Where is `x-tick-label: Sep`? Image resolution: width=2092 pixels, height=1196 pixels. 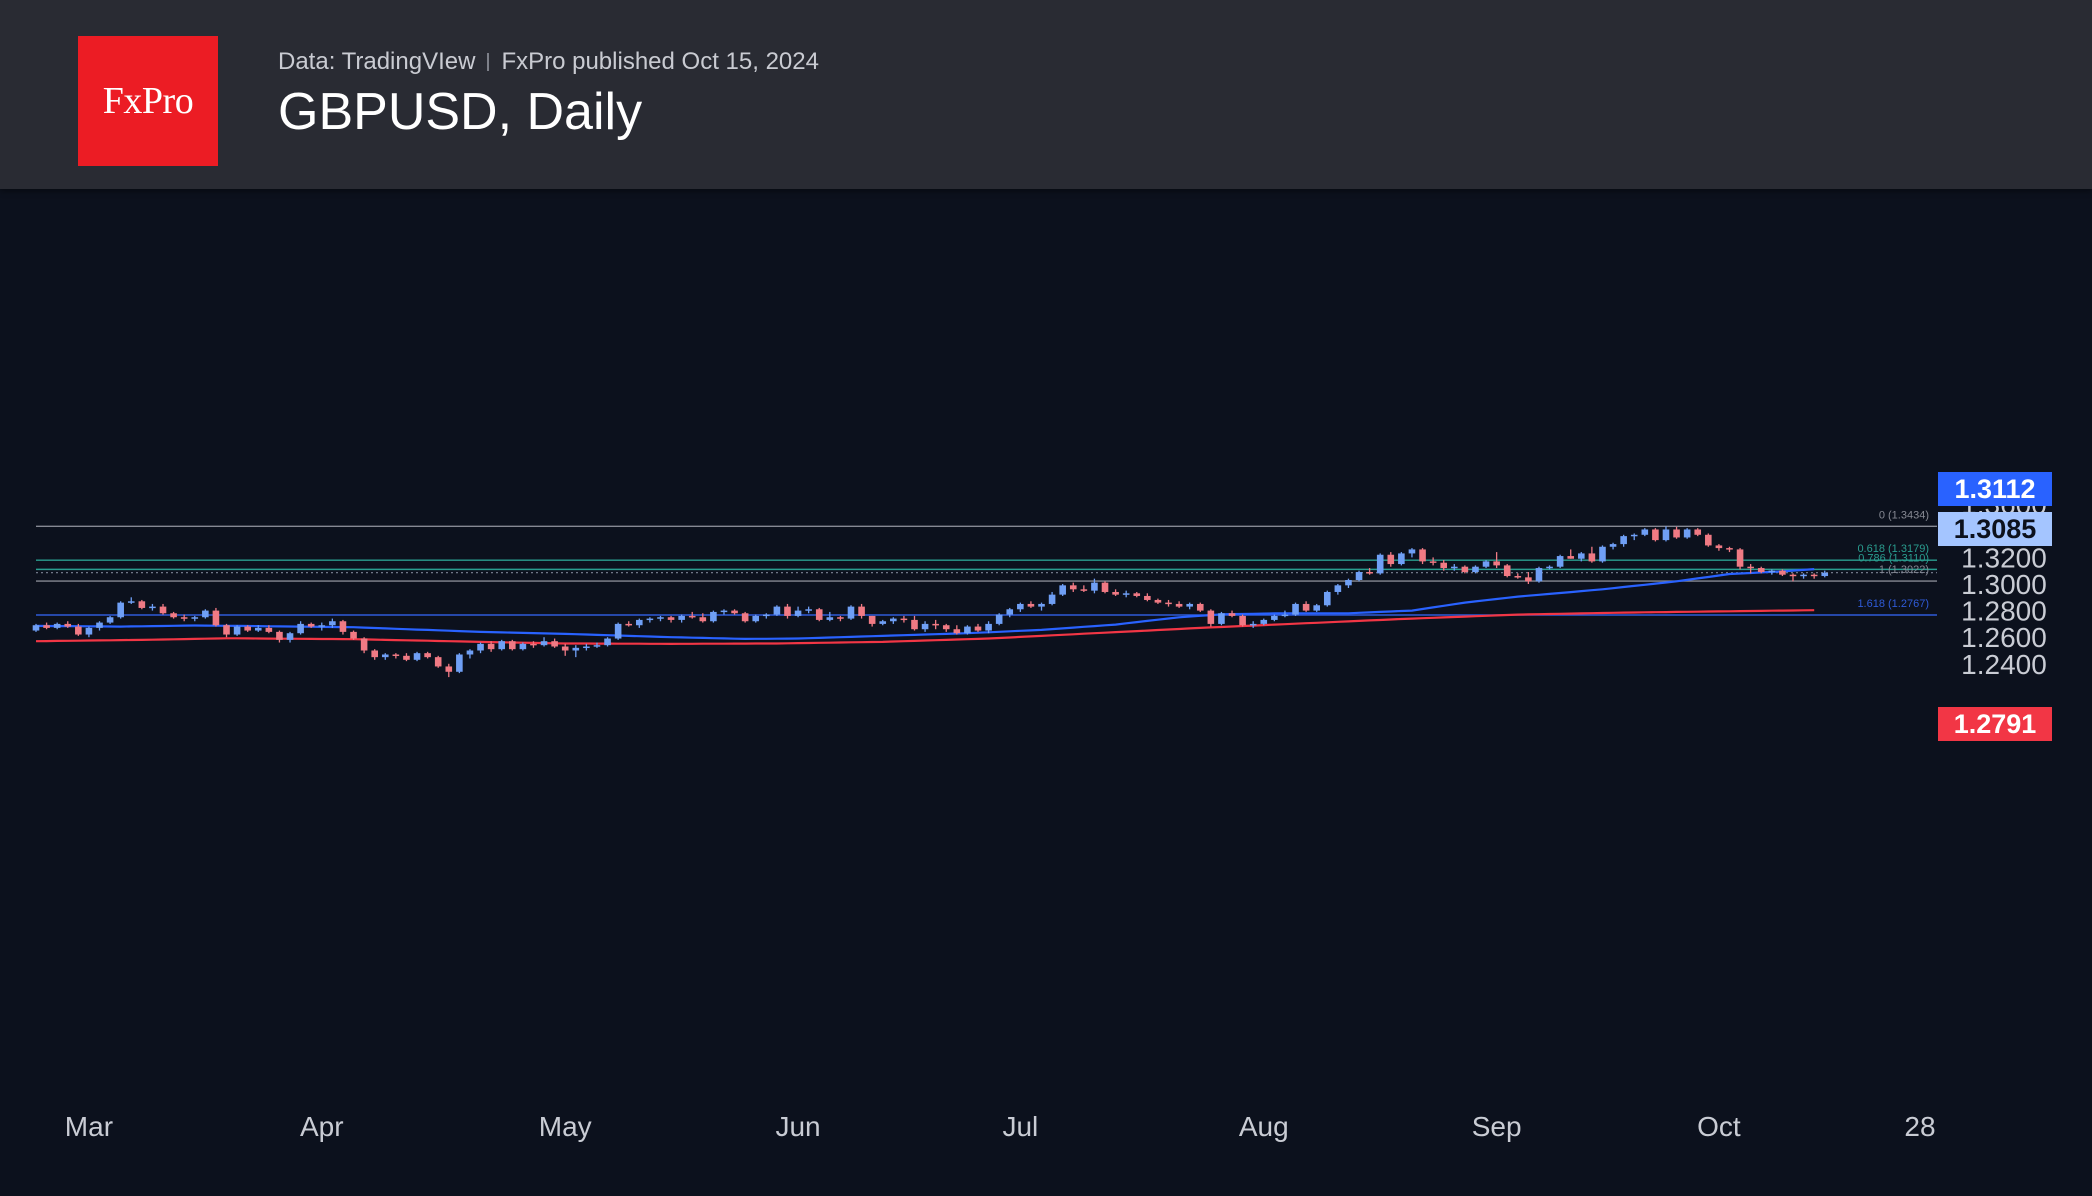
x-tick-label: Sep is located at coordinates (1497, 1126).